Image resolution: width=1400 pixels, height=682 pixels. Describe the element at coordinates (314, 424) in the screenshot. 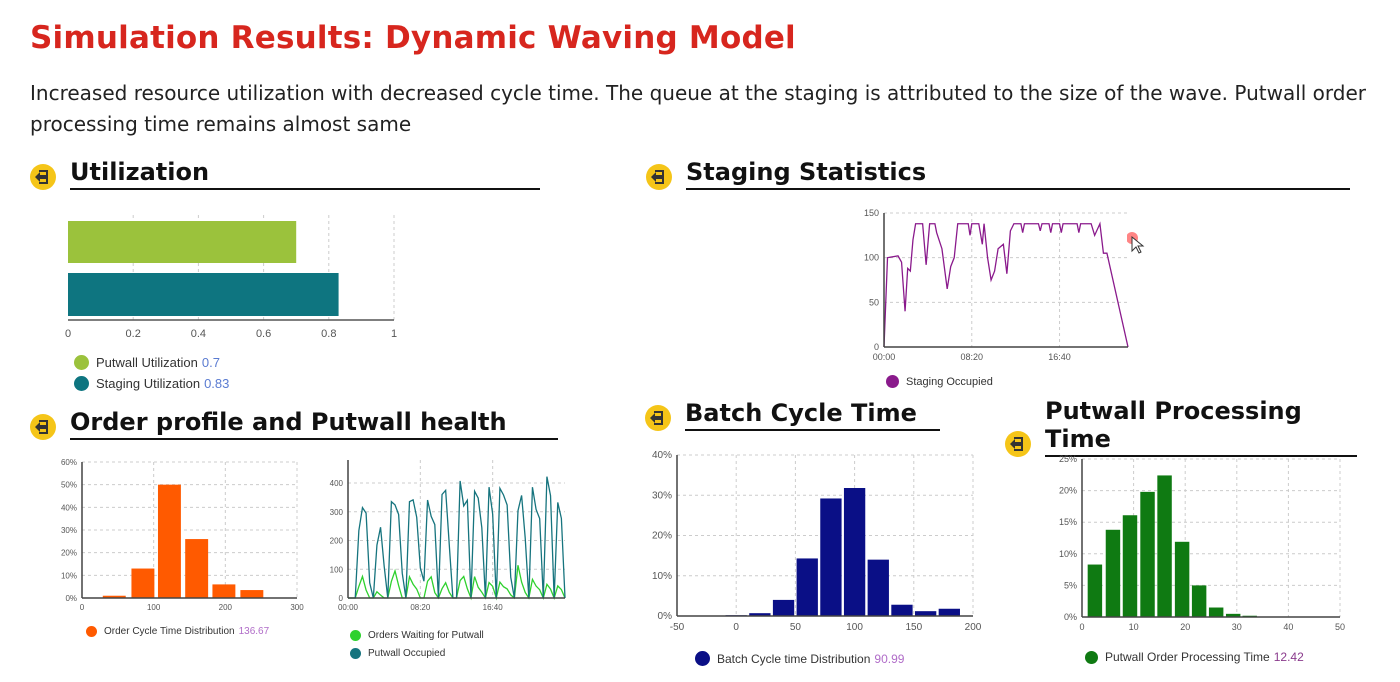

I see `section-title: Order profile and Putwall health` at that location.